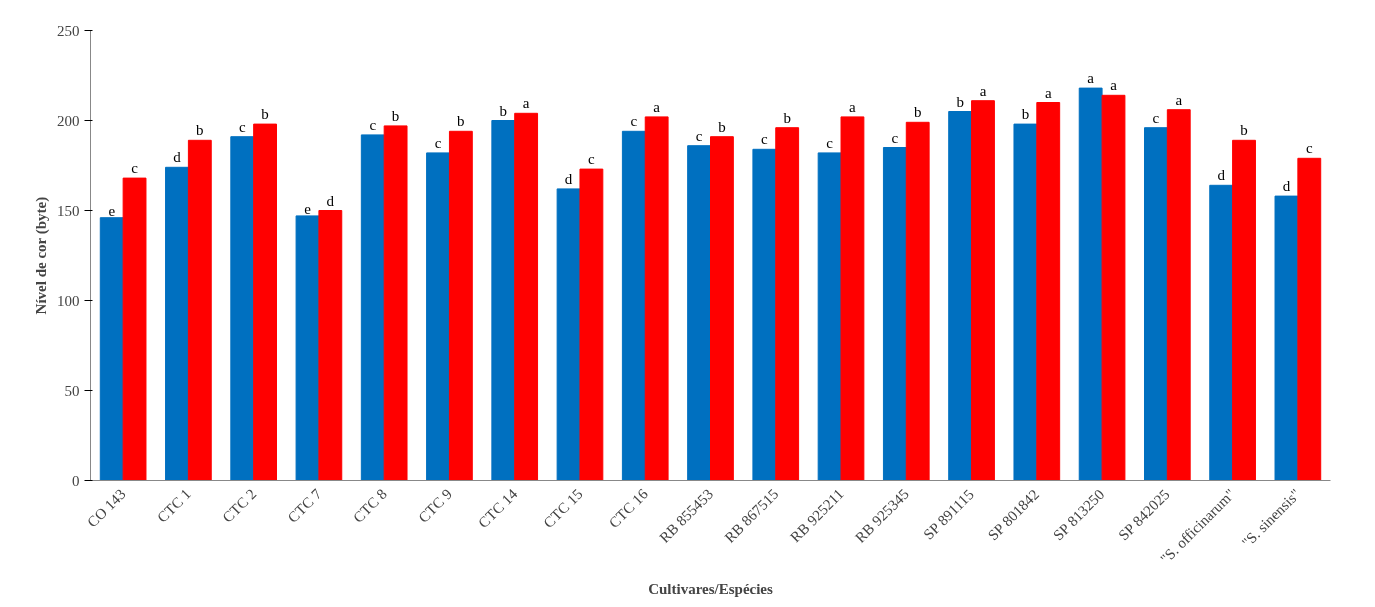  What do you see at coordinates (41, 255) in the screenshot?
I see `y-axis-title: Nível de cor (byte)` at bounding box center [41, 255].